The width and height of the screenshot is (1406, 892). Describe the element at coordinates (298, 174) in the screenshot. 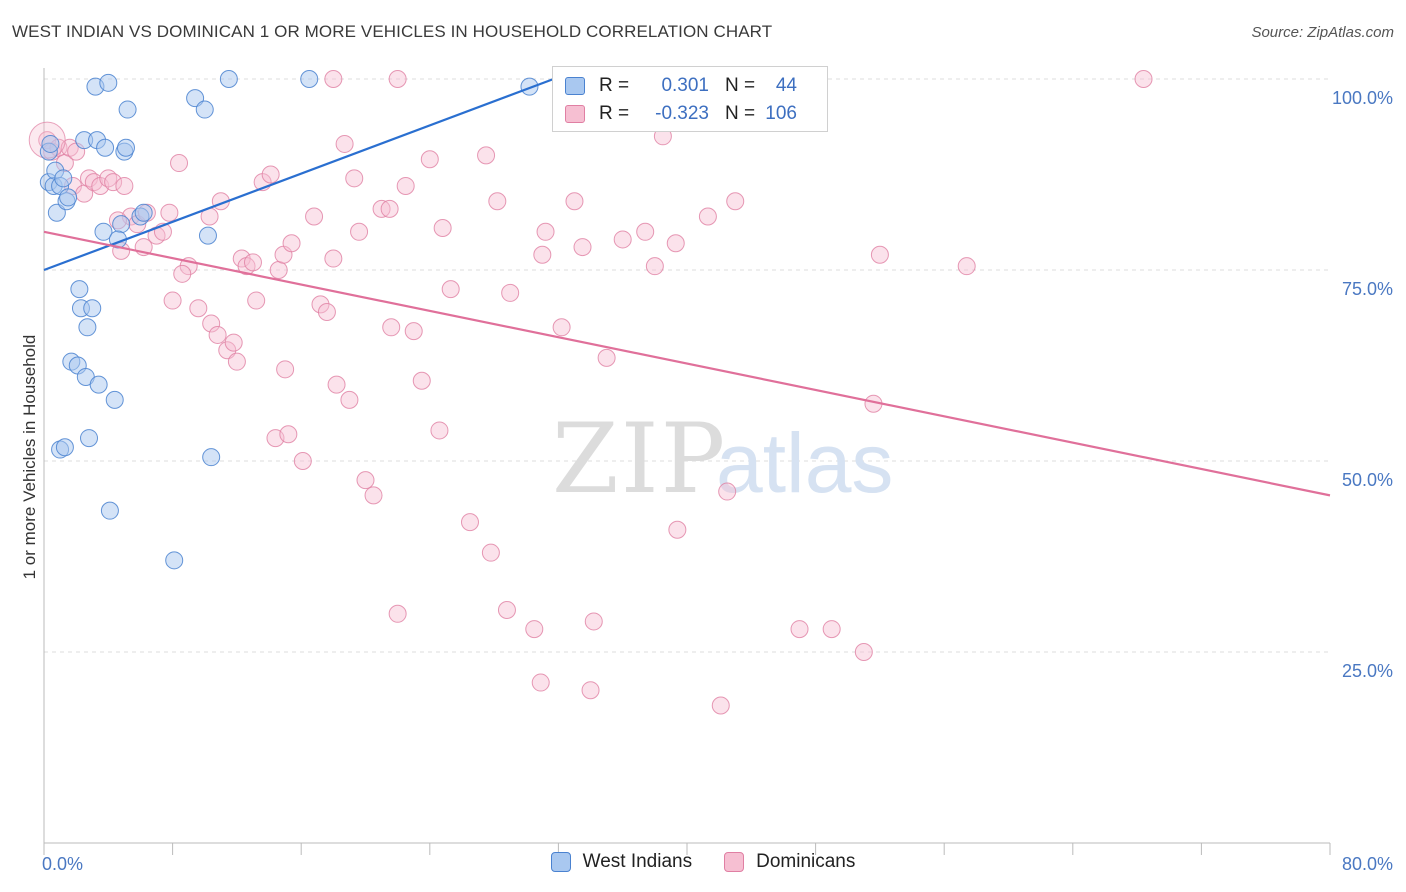

I see `west-indians-trend-line` at that location.